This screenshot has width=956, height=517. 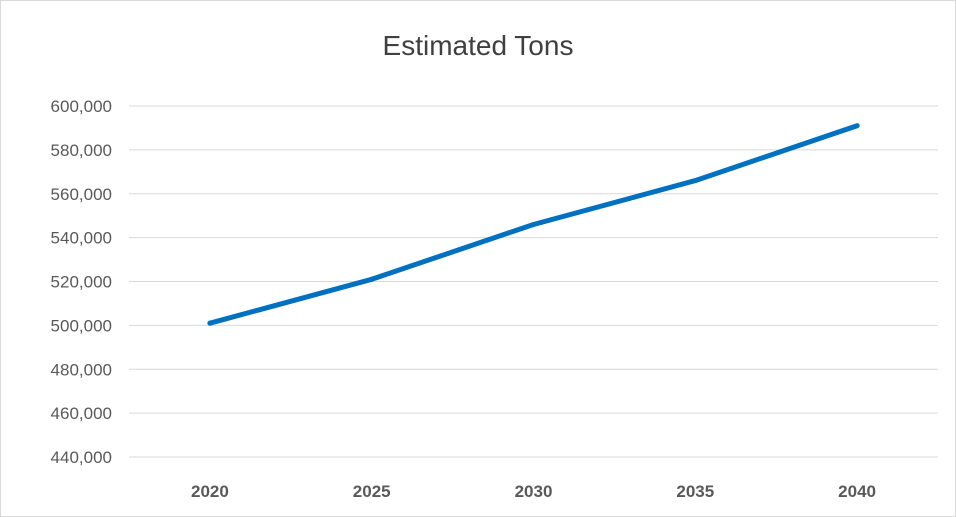 I want to click on y-tick-label: 480,000, so click(x=81, y=369).